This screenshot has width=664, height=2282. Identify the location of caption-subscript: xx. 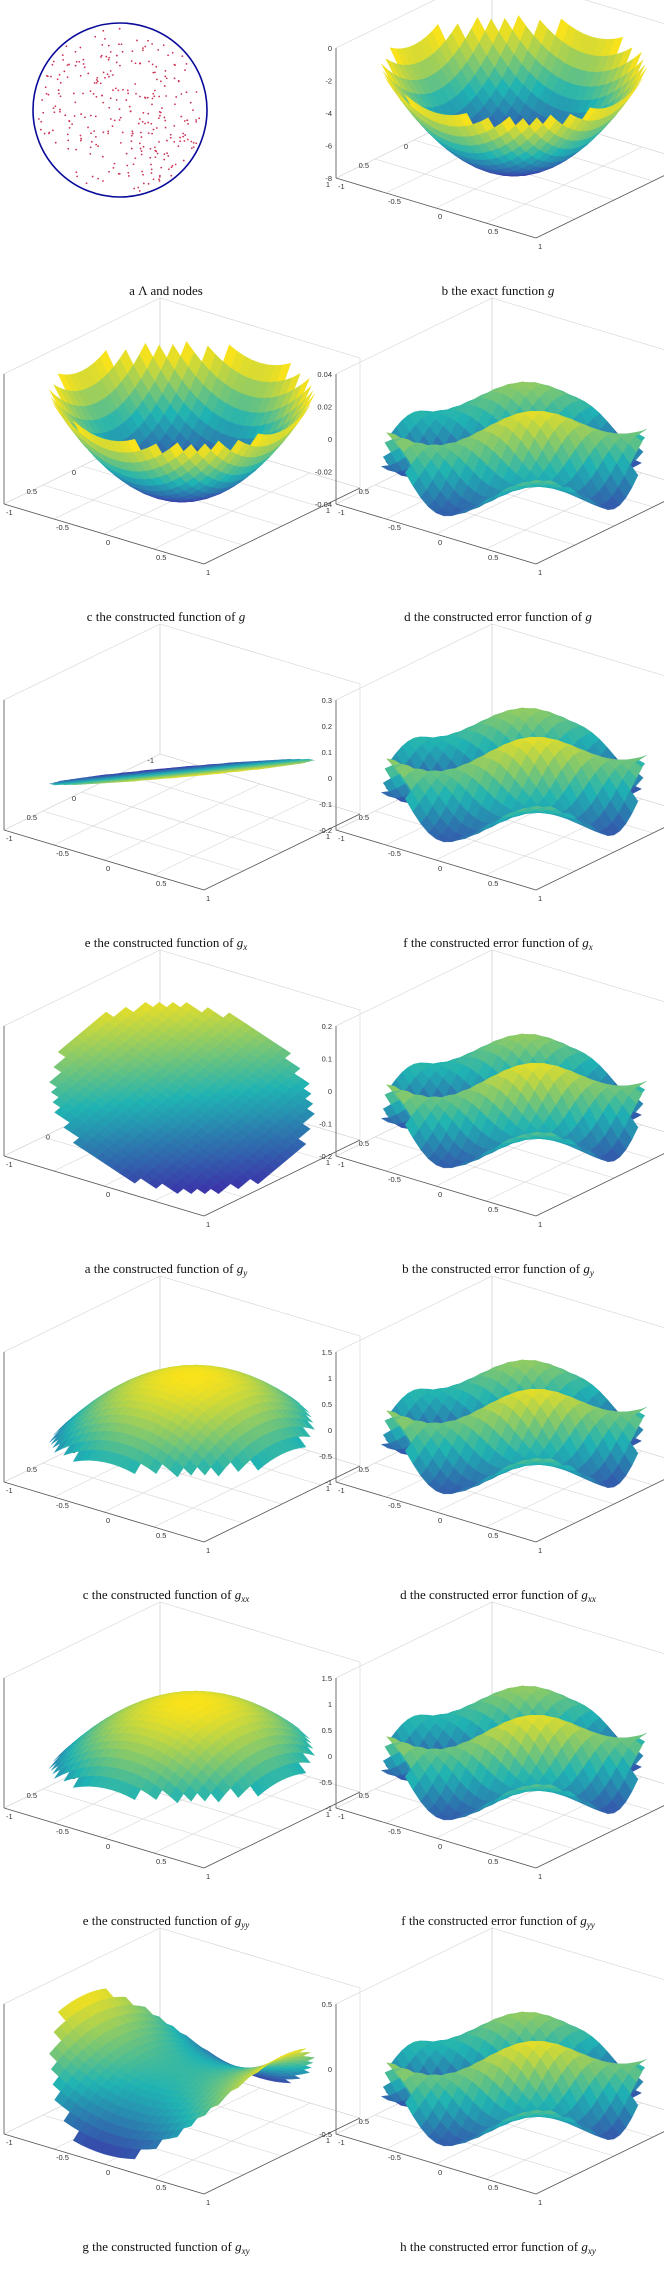
(591, 1599).